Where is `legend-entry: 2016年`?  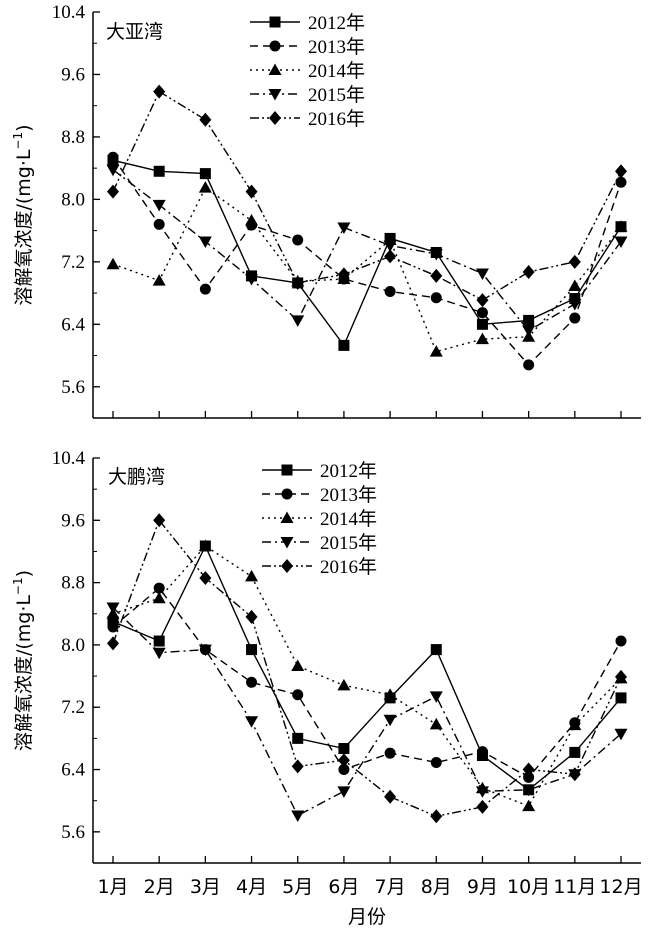 legend-entry: 2016年 is located at coordinates (319, 567).